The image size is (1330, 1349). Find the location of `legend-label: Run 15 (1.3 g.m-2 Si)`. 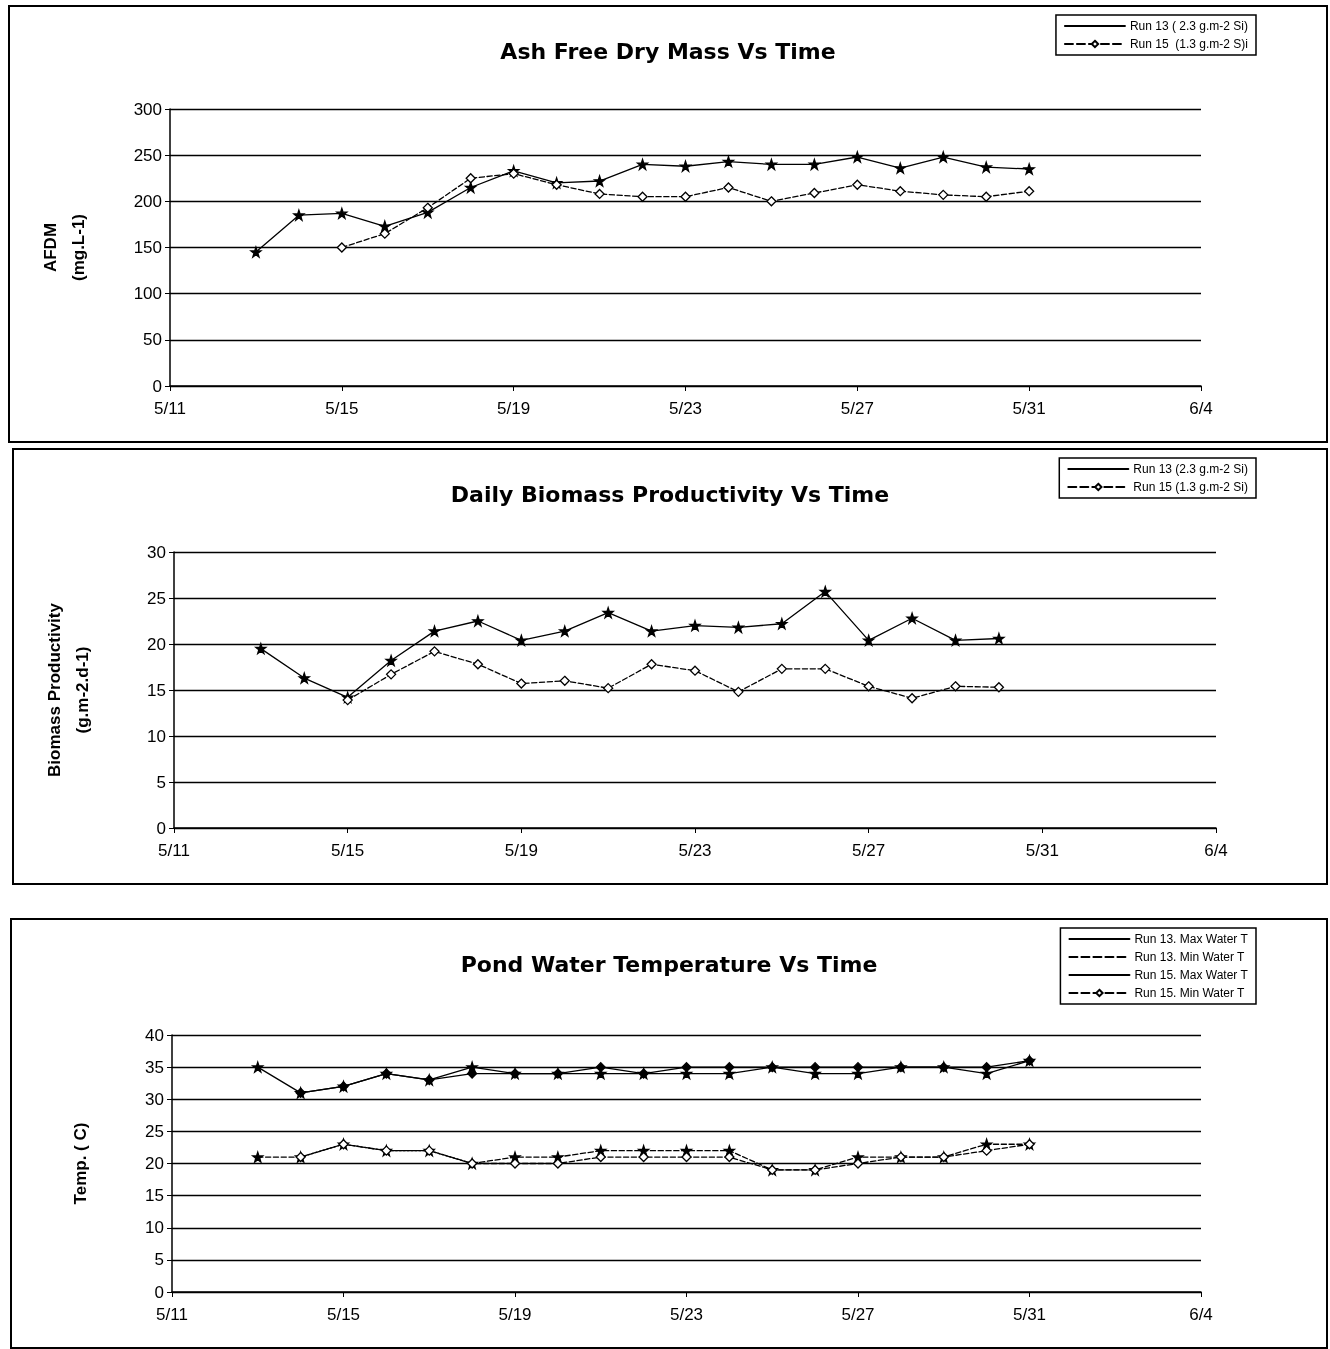

legend-label: Run 15 (1.3 g.m-2 Si) is located at coordinates (1190, 487).